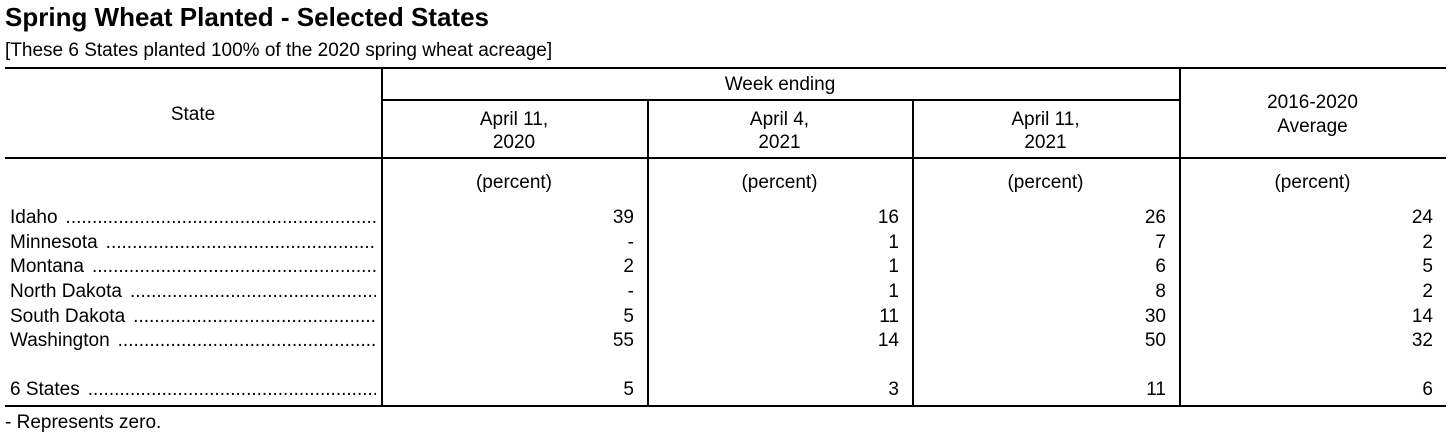 This screenshot has height=444, width=1456. Describe the element at coordinates (888, 217) in the screenshot. I see `cell-col2: 16` at that location.